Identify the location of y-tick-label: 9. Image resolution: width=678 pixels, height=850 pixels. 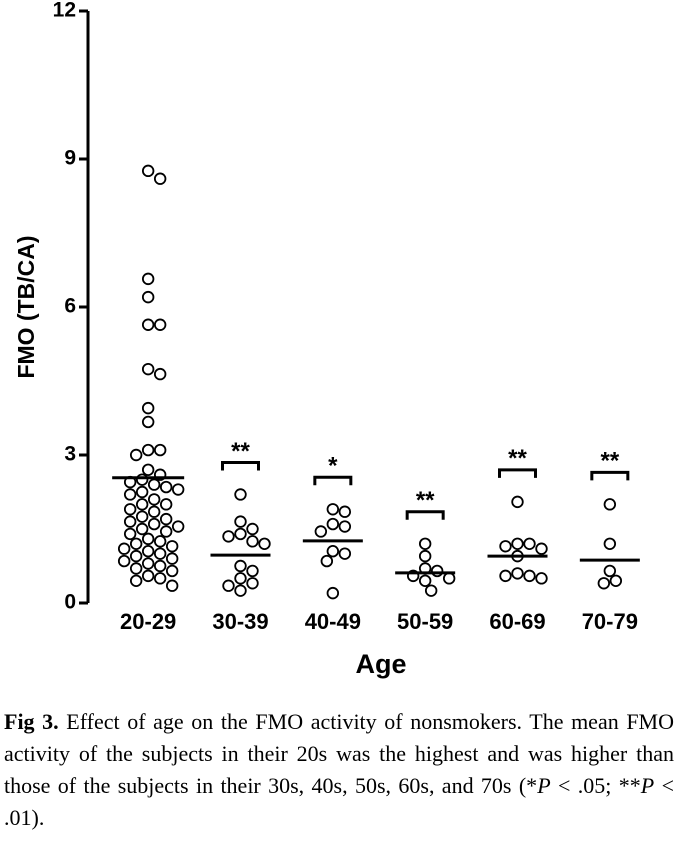
(70, 158).